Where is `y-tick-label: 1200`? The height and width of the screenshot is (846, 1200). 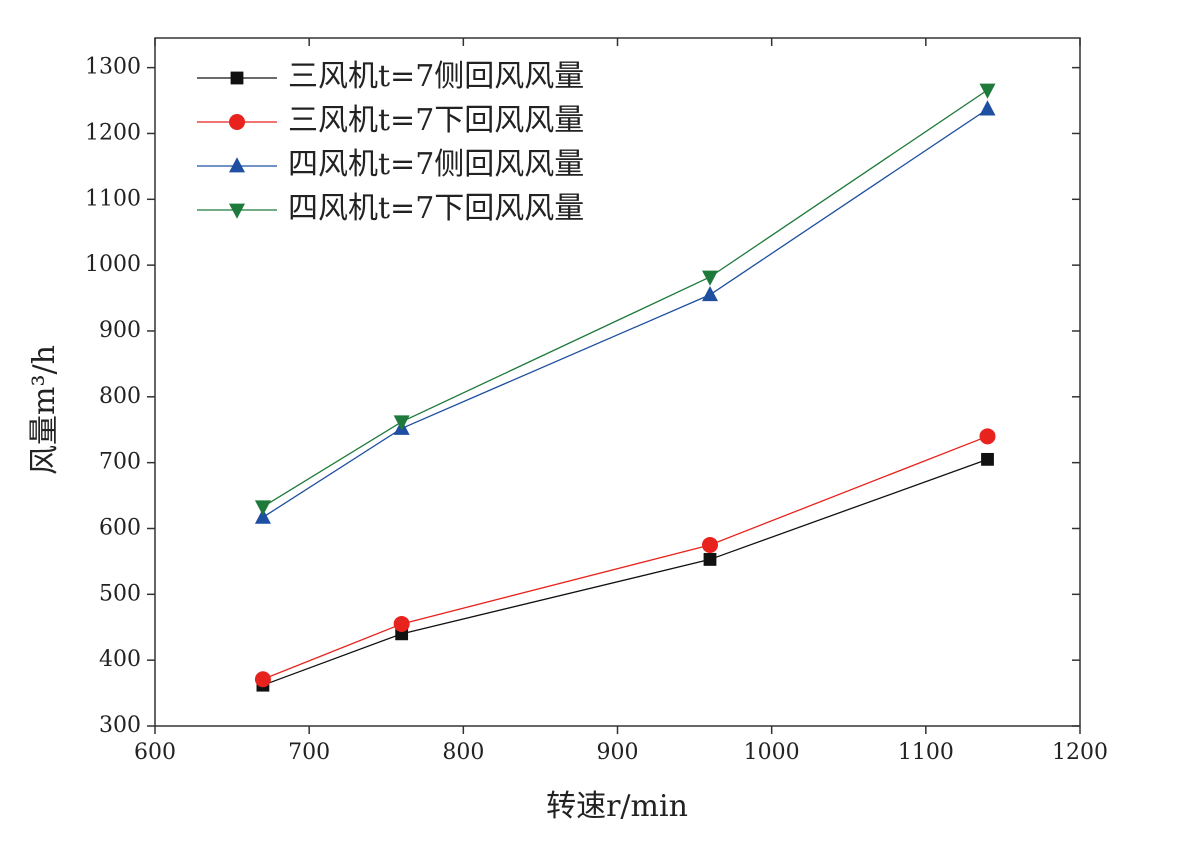 y-tick-label: 1200 is located at coordinates (113, 132).